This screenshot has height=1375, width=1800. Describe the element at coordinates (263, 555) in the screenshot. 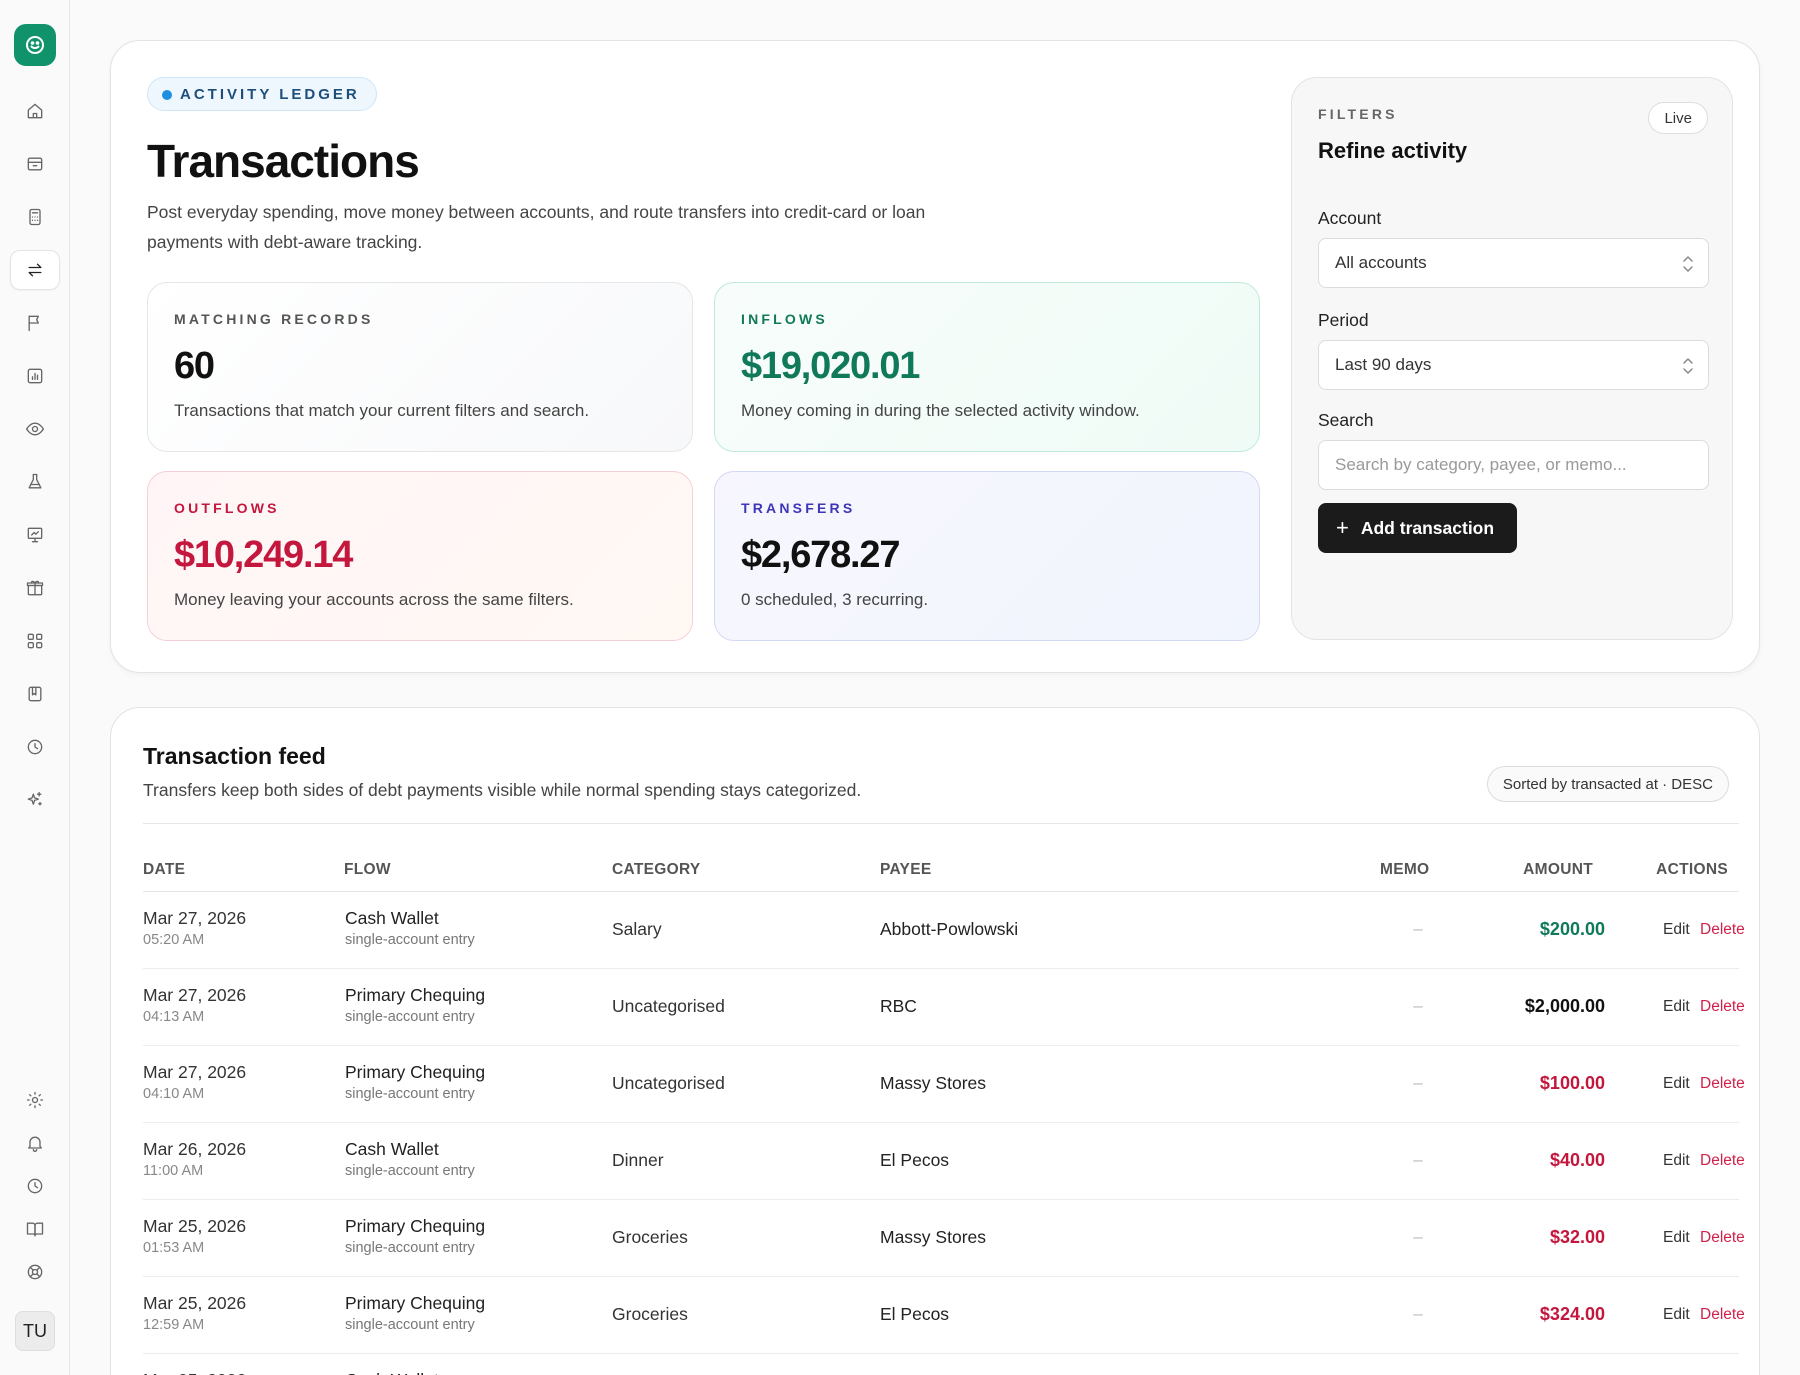

I see `stat-value: $10,249.14` at that location.